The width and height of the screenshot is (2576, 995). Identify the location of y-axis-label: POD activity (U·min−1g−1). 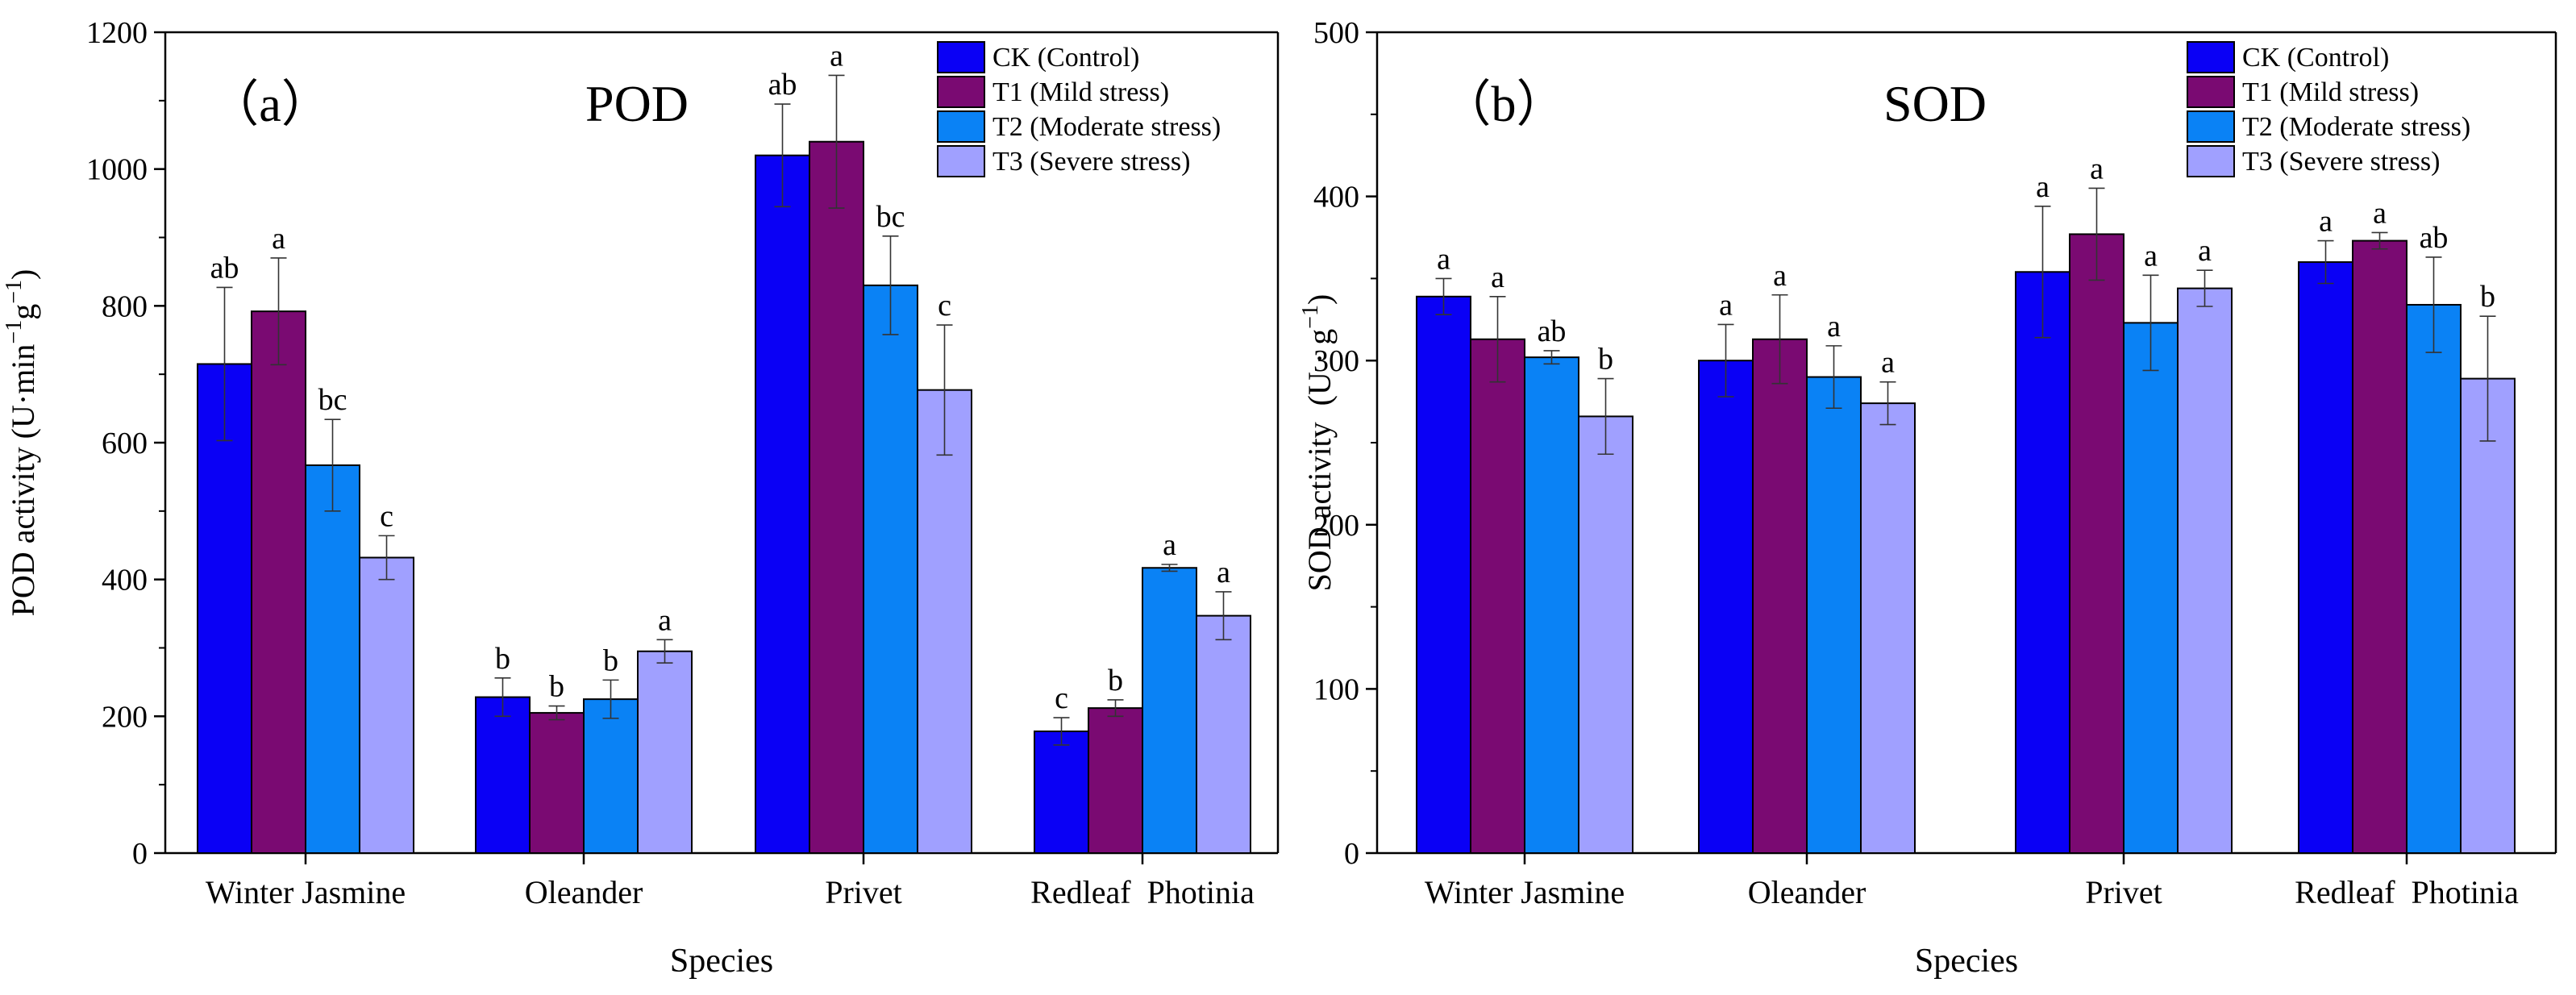
(21, 443).